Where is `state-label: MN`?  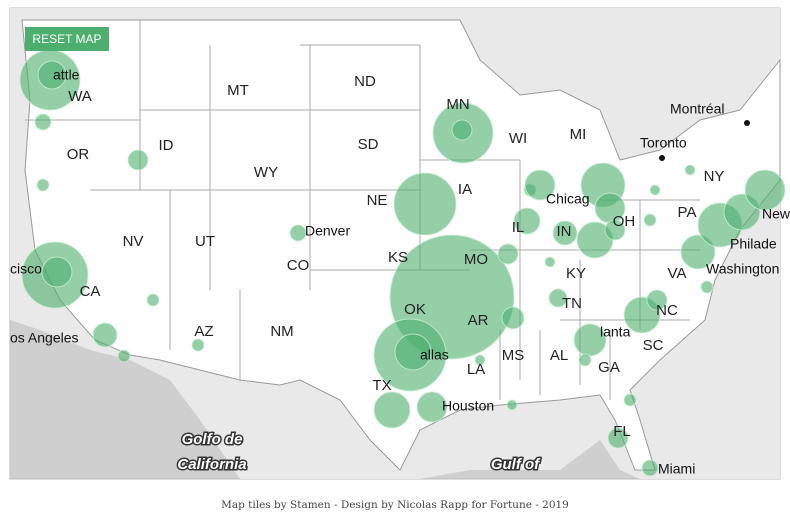
state-label: MN is located at coordinates (457, 104).